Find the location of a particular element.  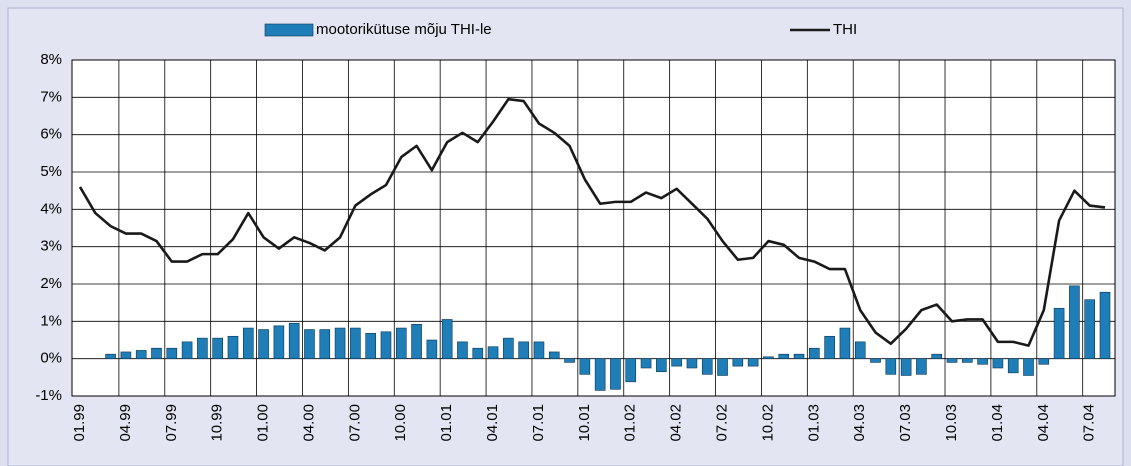

x-tick-label: 04.03 is located at coordinates (859, 423).